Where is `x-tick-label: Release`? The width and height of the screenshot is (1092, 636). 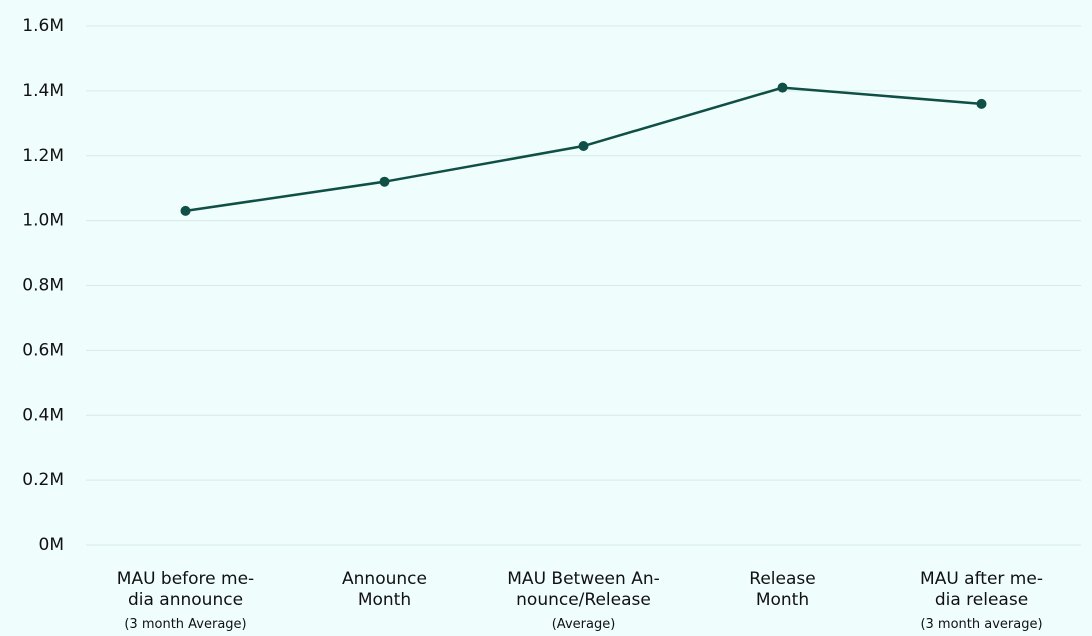
x-tick-label: Release is located at coordinates (782, 579).